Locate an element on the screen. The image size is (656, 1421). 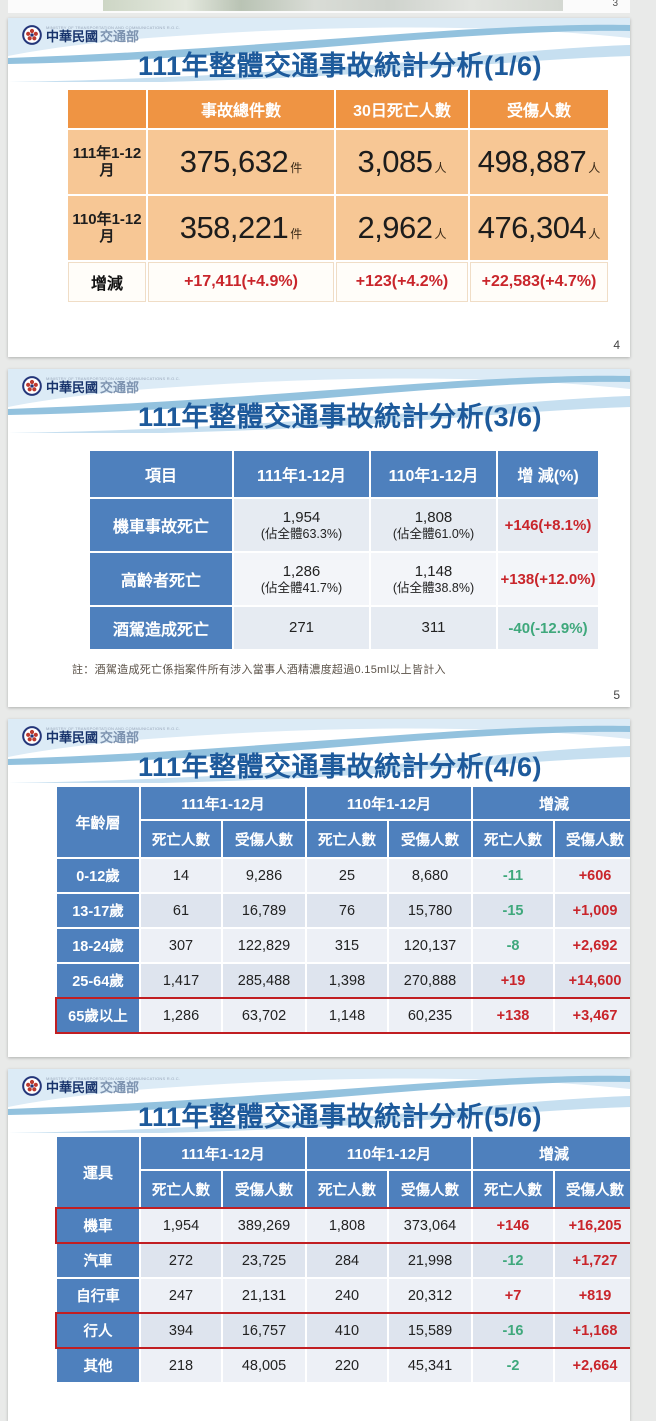
value-cell: 315 is located at coordinates (347, 945).